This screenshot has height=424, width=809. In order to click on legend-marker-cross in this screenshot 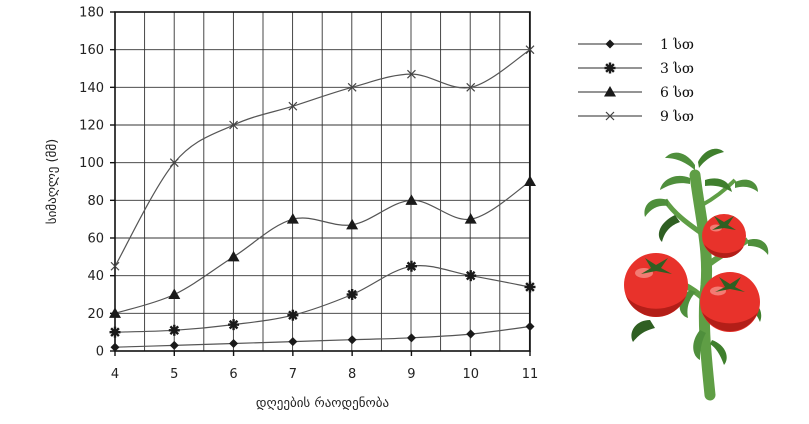, I will do `click(610, 116)`.